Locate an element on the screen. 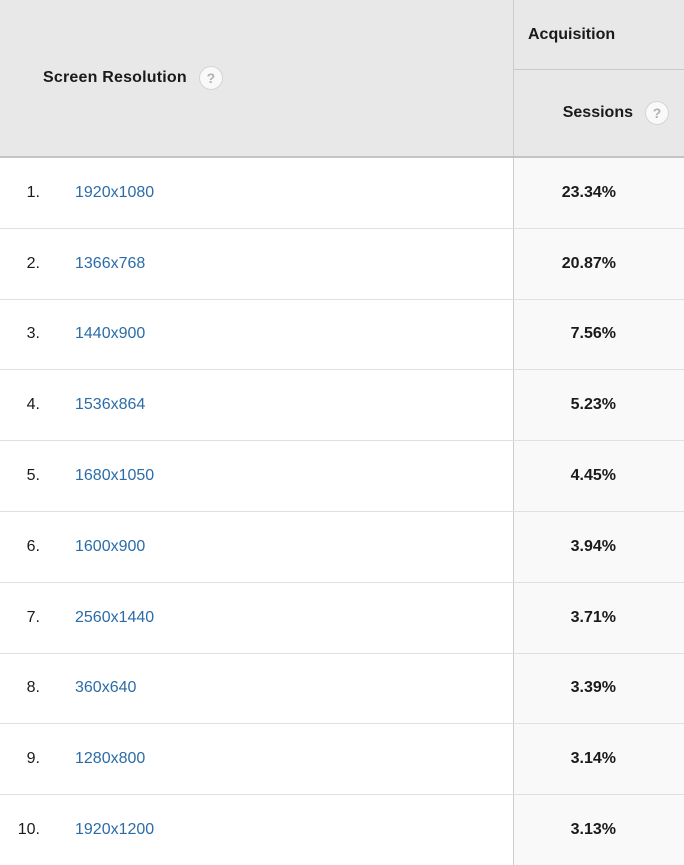  table-row: 3. 1440x900 7.56% is located at coordinates (342, 335).